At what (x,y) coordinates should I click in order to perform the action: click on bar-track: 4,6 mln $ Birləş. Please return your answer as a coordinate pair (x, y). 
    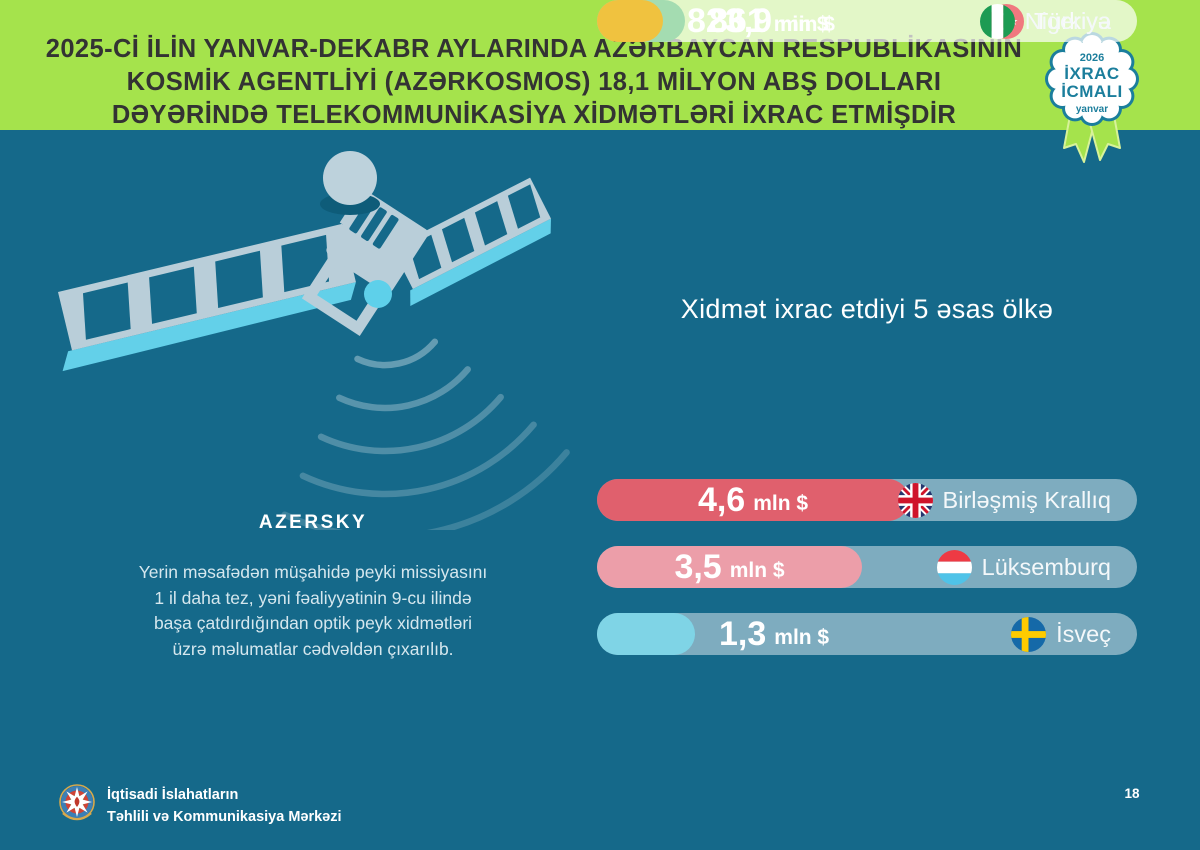
    Looking at the image, I should click on (867, 500).